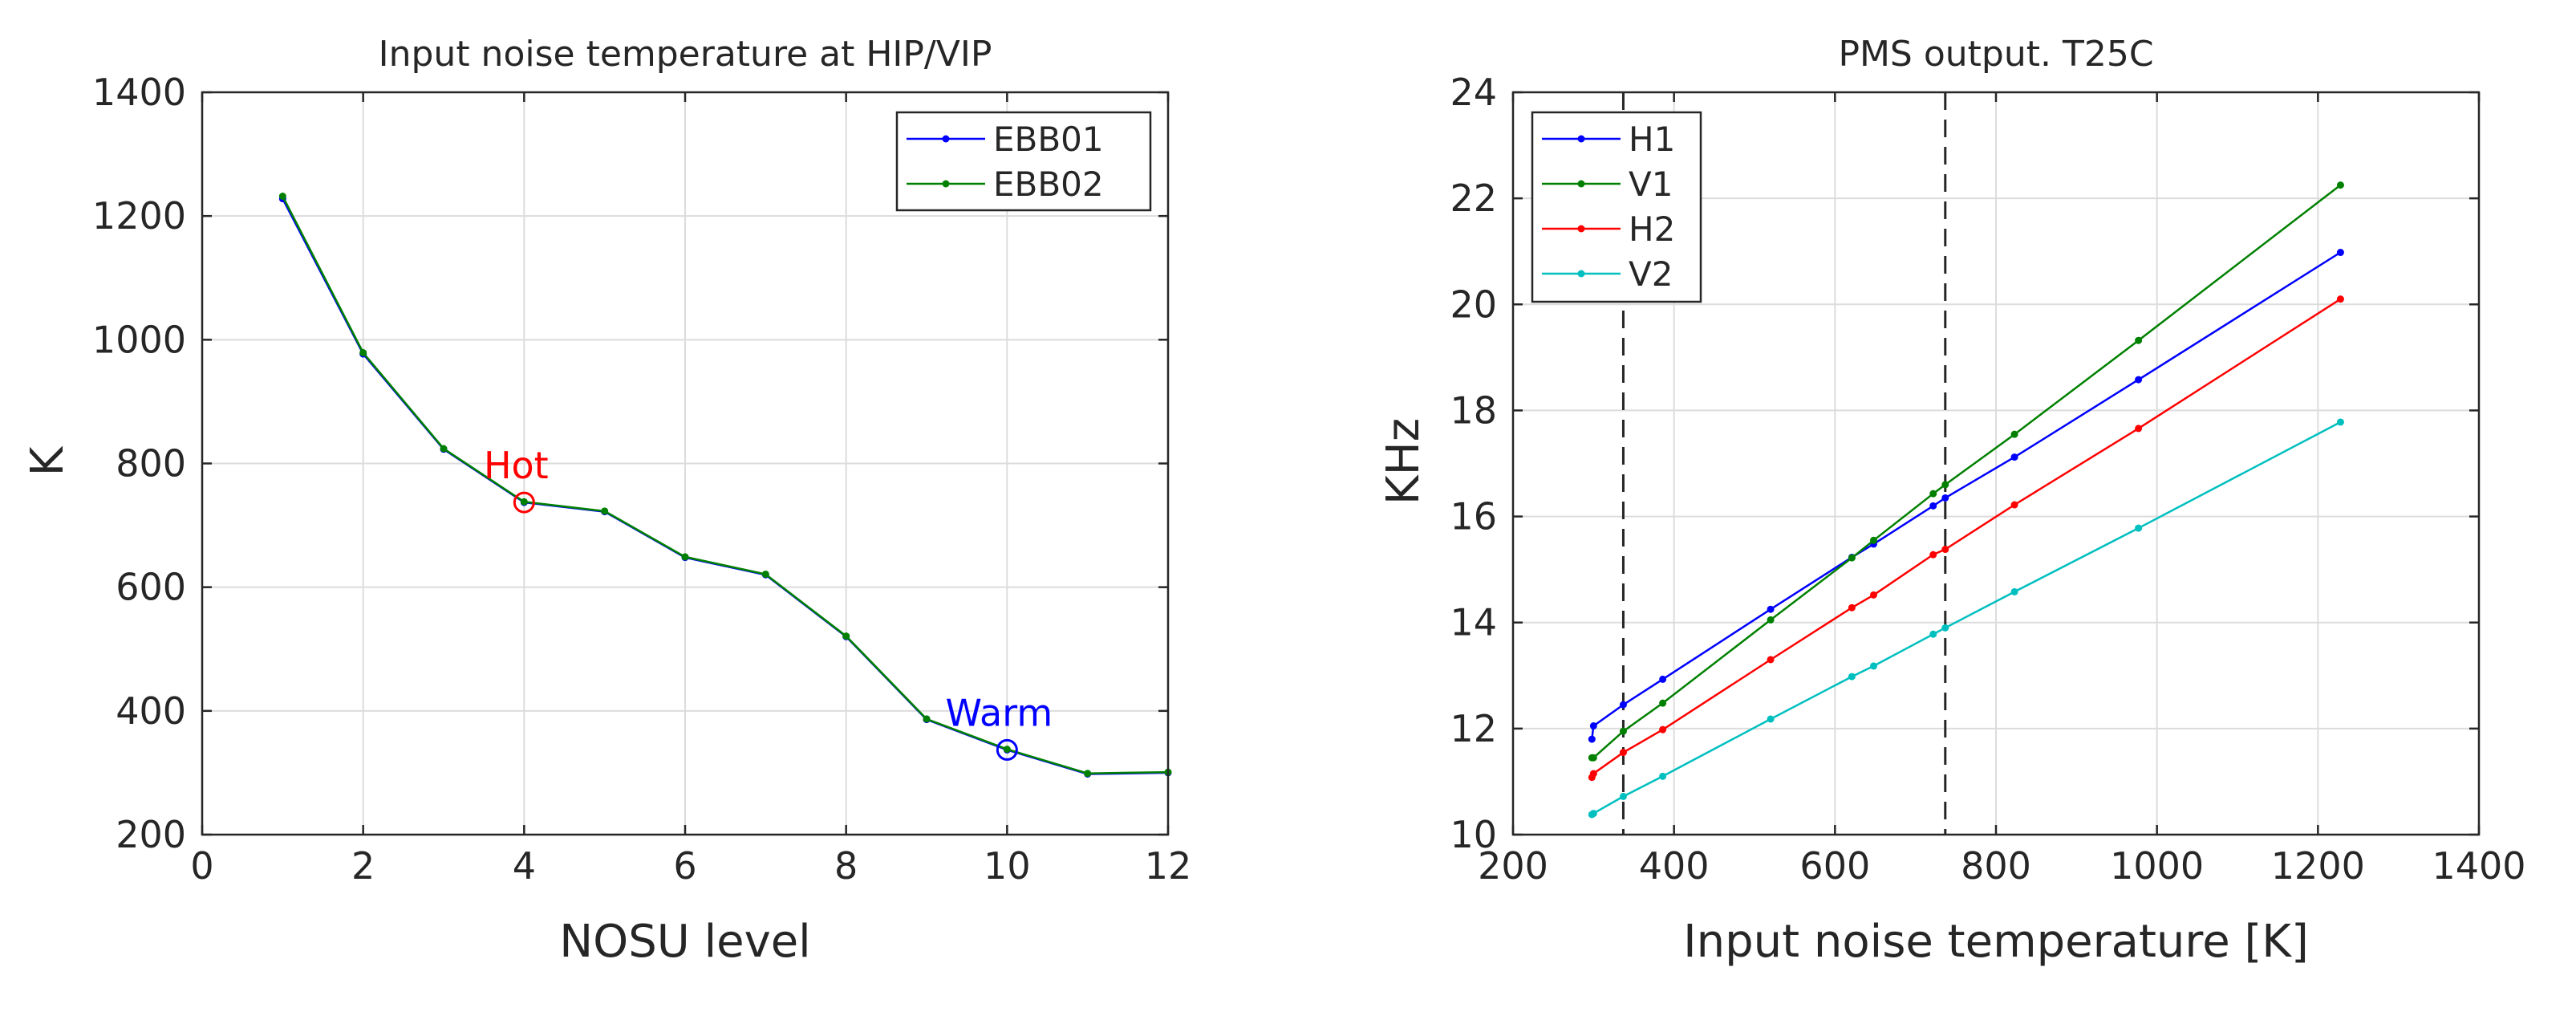 This screenshot has width=2576, height=1020. I want to click on tick-label-x: 200, so click(1513, 866).